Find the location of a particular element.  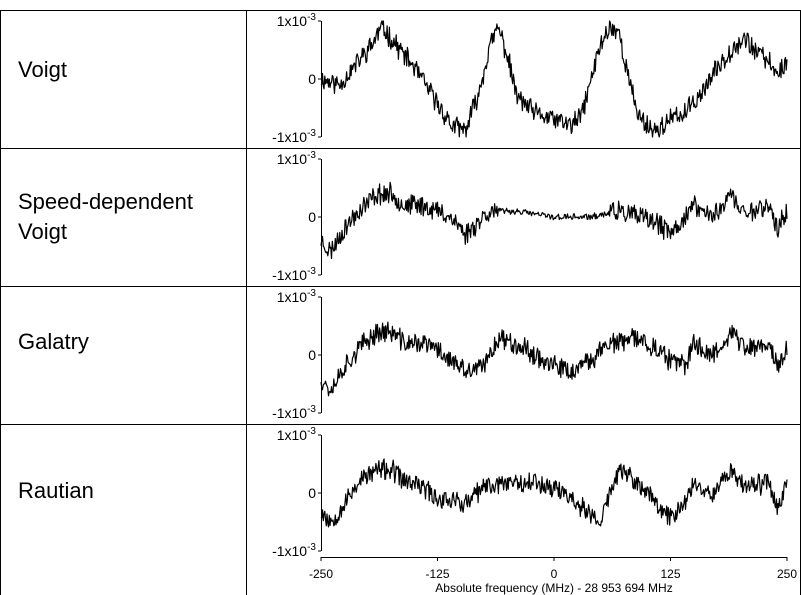

panel-label-line: Galatry is located at coordinates (53, 341).